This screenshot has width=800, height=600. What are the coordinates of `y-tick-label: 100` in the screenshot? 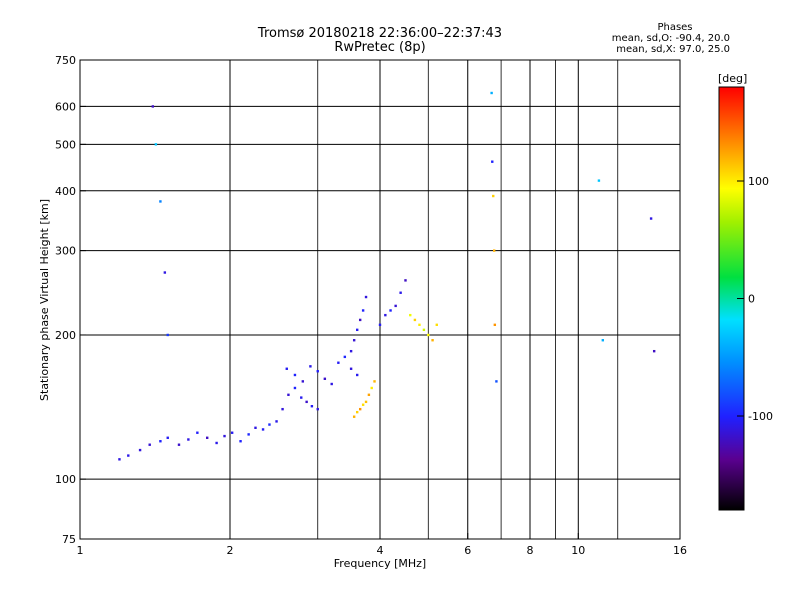 It's located at (65, 479).